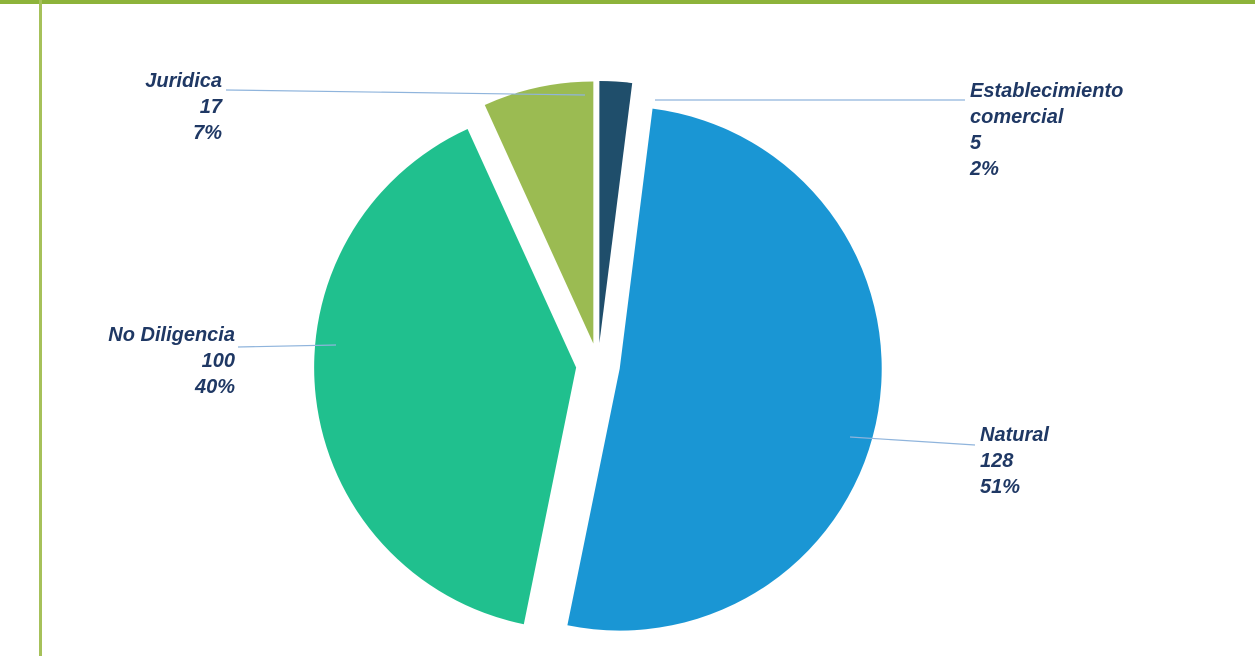 The image size is (1255, 656). What do you see at coordinates (976, 143) in the screenshot?
I see `label-value: 5` at bounding box center [976, 143].